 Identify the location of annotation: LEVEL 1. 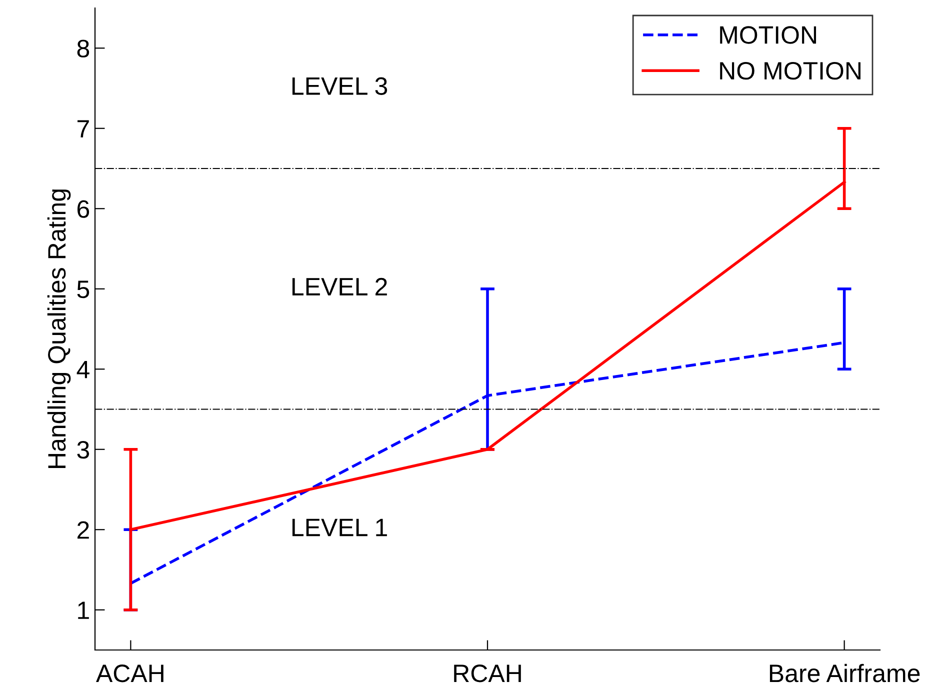
(339, 527).